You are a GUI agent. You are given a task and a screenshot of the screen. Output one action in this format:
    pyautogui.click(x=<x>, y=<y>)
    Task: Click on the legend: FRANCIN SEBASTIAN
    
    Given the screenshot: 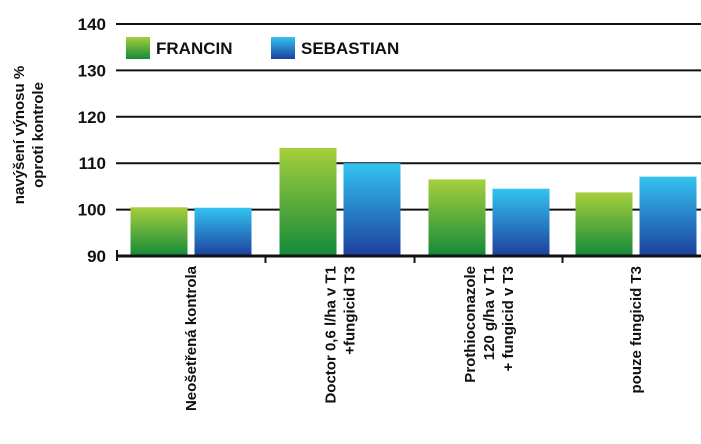 What is the action you would take?
    pyautogui.click(x=262, y=48)
    